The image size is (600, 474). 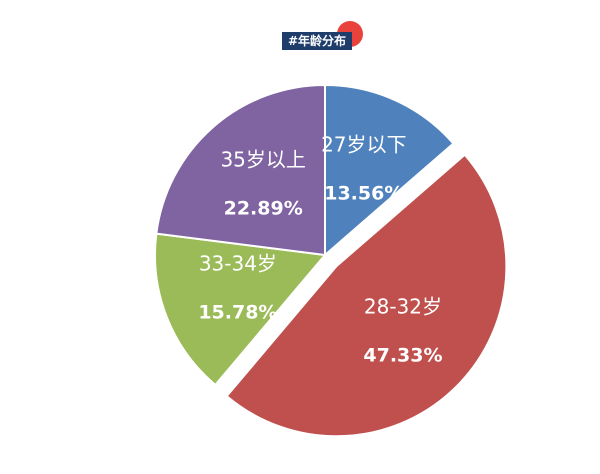 I want to click on title-box, so click(x=317, y=41).